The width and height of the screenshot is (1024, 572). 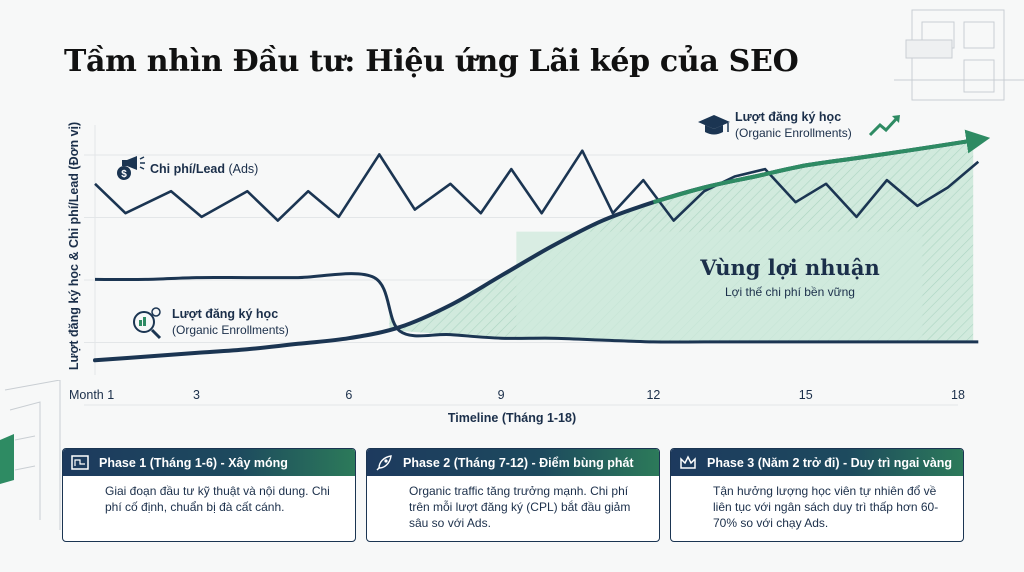 What do you see at coordinates (30, 455) in the screenshot?
I see `building-sketch-bottom-left` at bounding box center [30, 455].